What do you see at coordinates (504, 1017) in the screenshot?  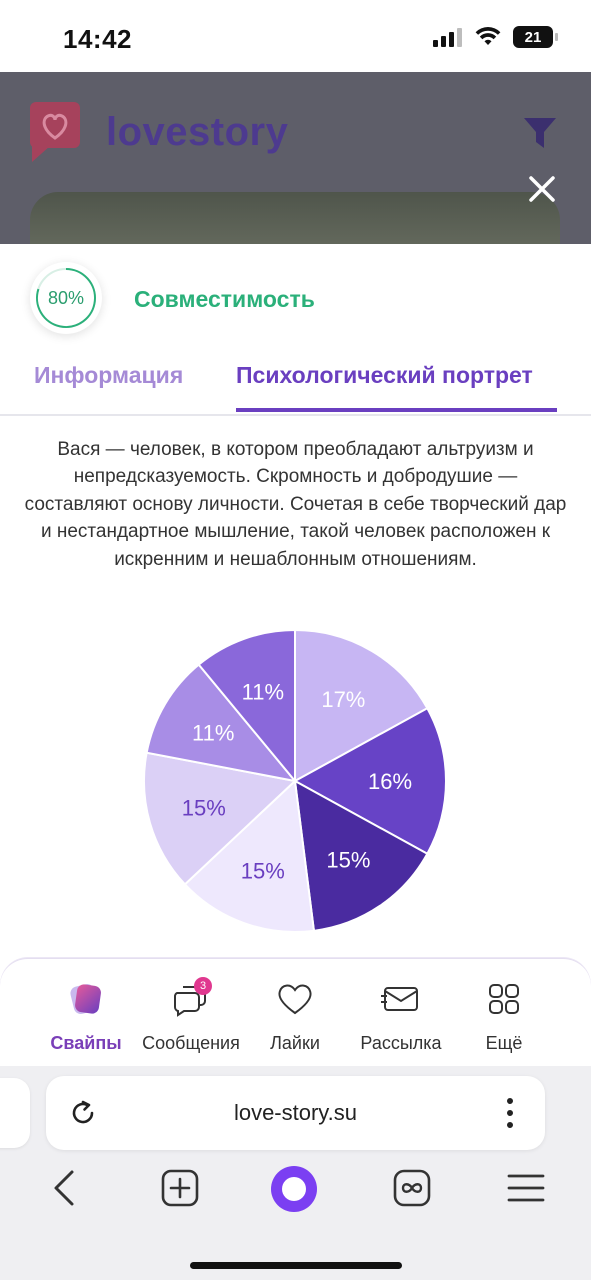 I see `nav-item-more: Ещё` at bounding box center [504, 1017].